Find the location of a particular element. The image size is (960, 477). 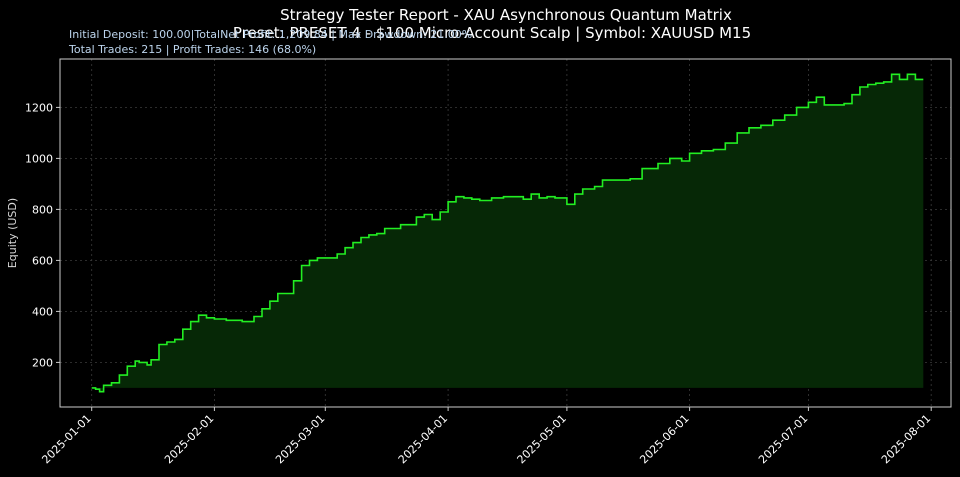

x-tick-label: 2025-04-01 is located at coordinates (423, 439).